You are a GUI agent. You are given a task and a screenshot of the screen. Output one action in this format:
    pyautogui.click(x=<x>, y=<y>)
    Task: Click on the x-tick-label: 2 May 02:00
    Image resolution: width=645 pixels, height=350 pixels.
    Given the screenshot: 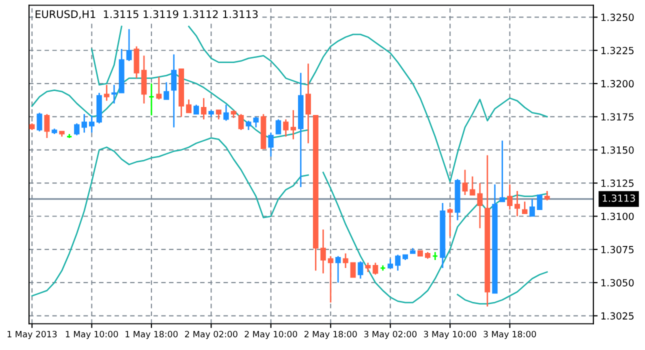 What is the action you would take?
    pyautogui.click(x=211, y=335)
    